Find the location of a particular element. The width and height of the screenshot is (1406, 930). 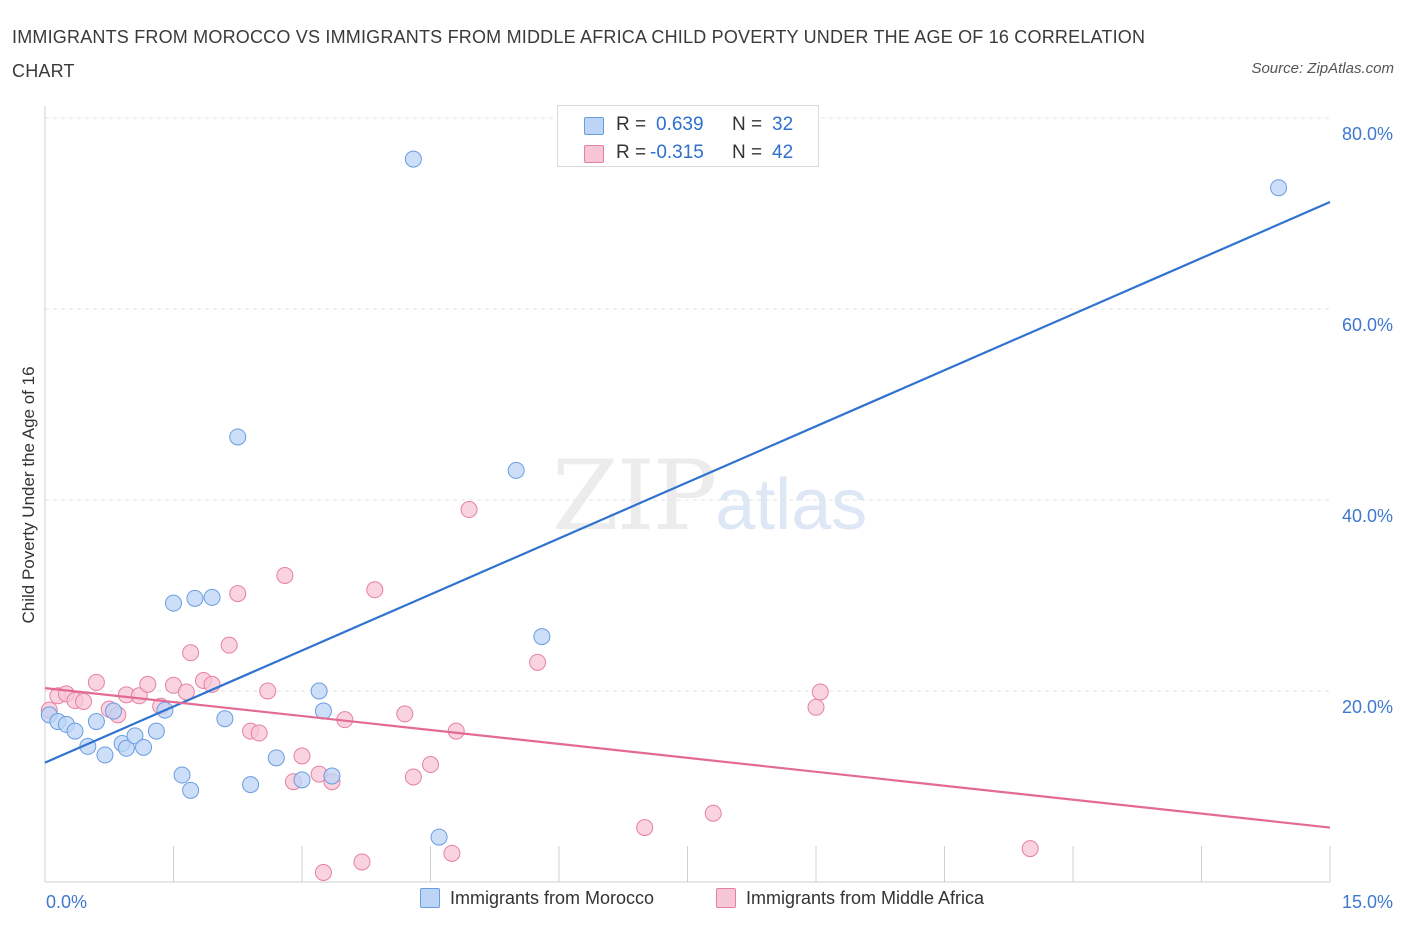

bottom-legend-middle-africa: Immigrants from Middle Africa is located at coordinates (850, 898).